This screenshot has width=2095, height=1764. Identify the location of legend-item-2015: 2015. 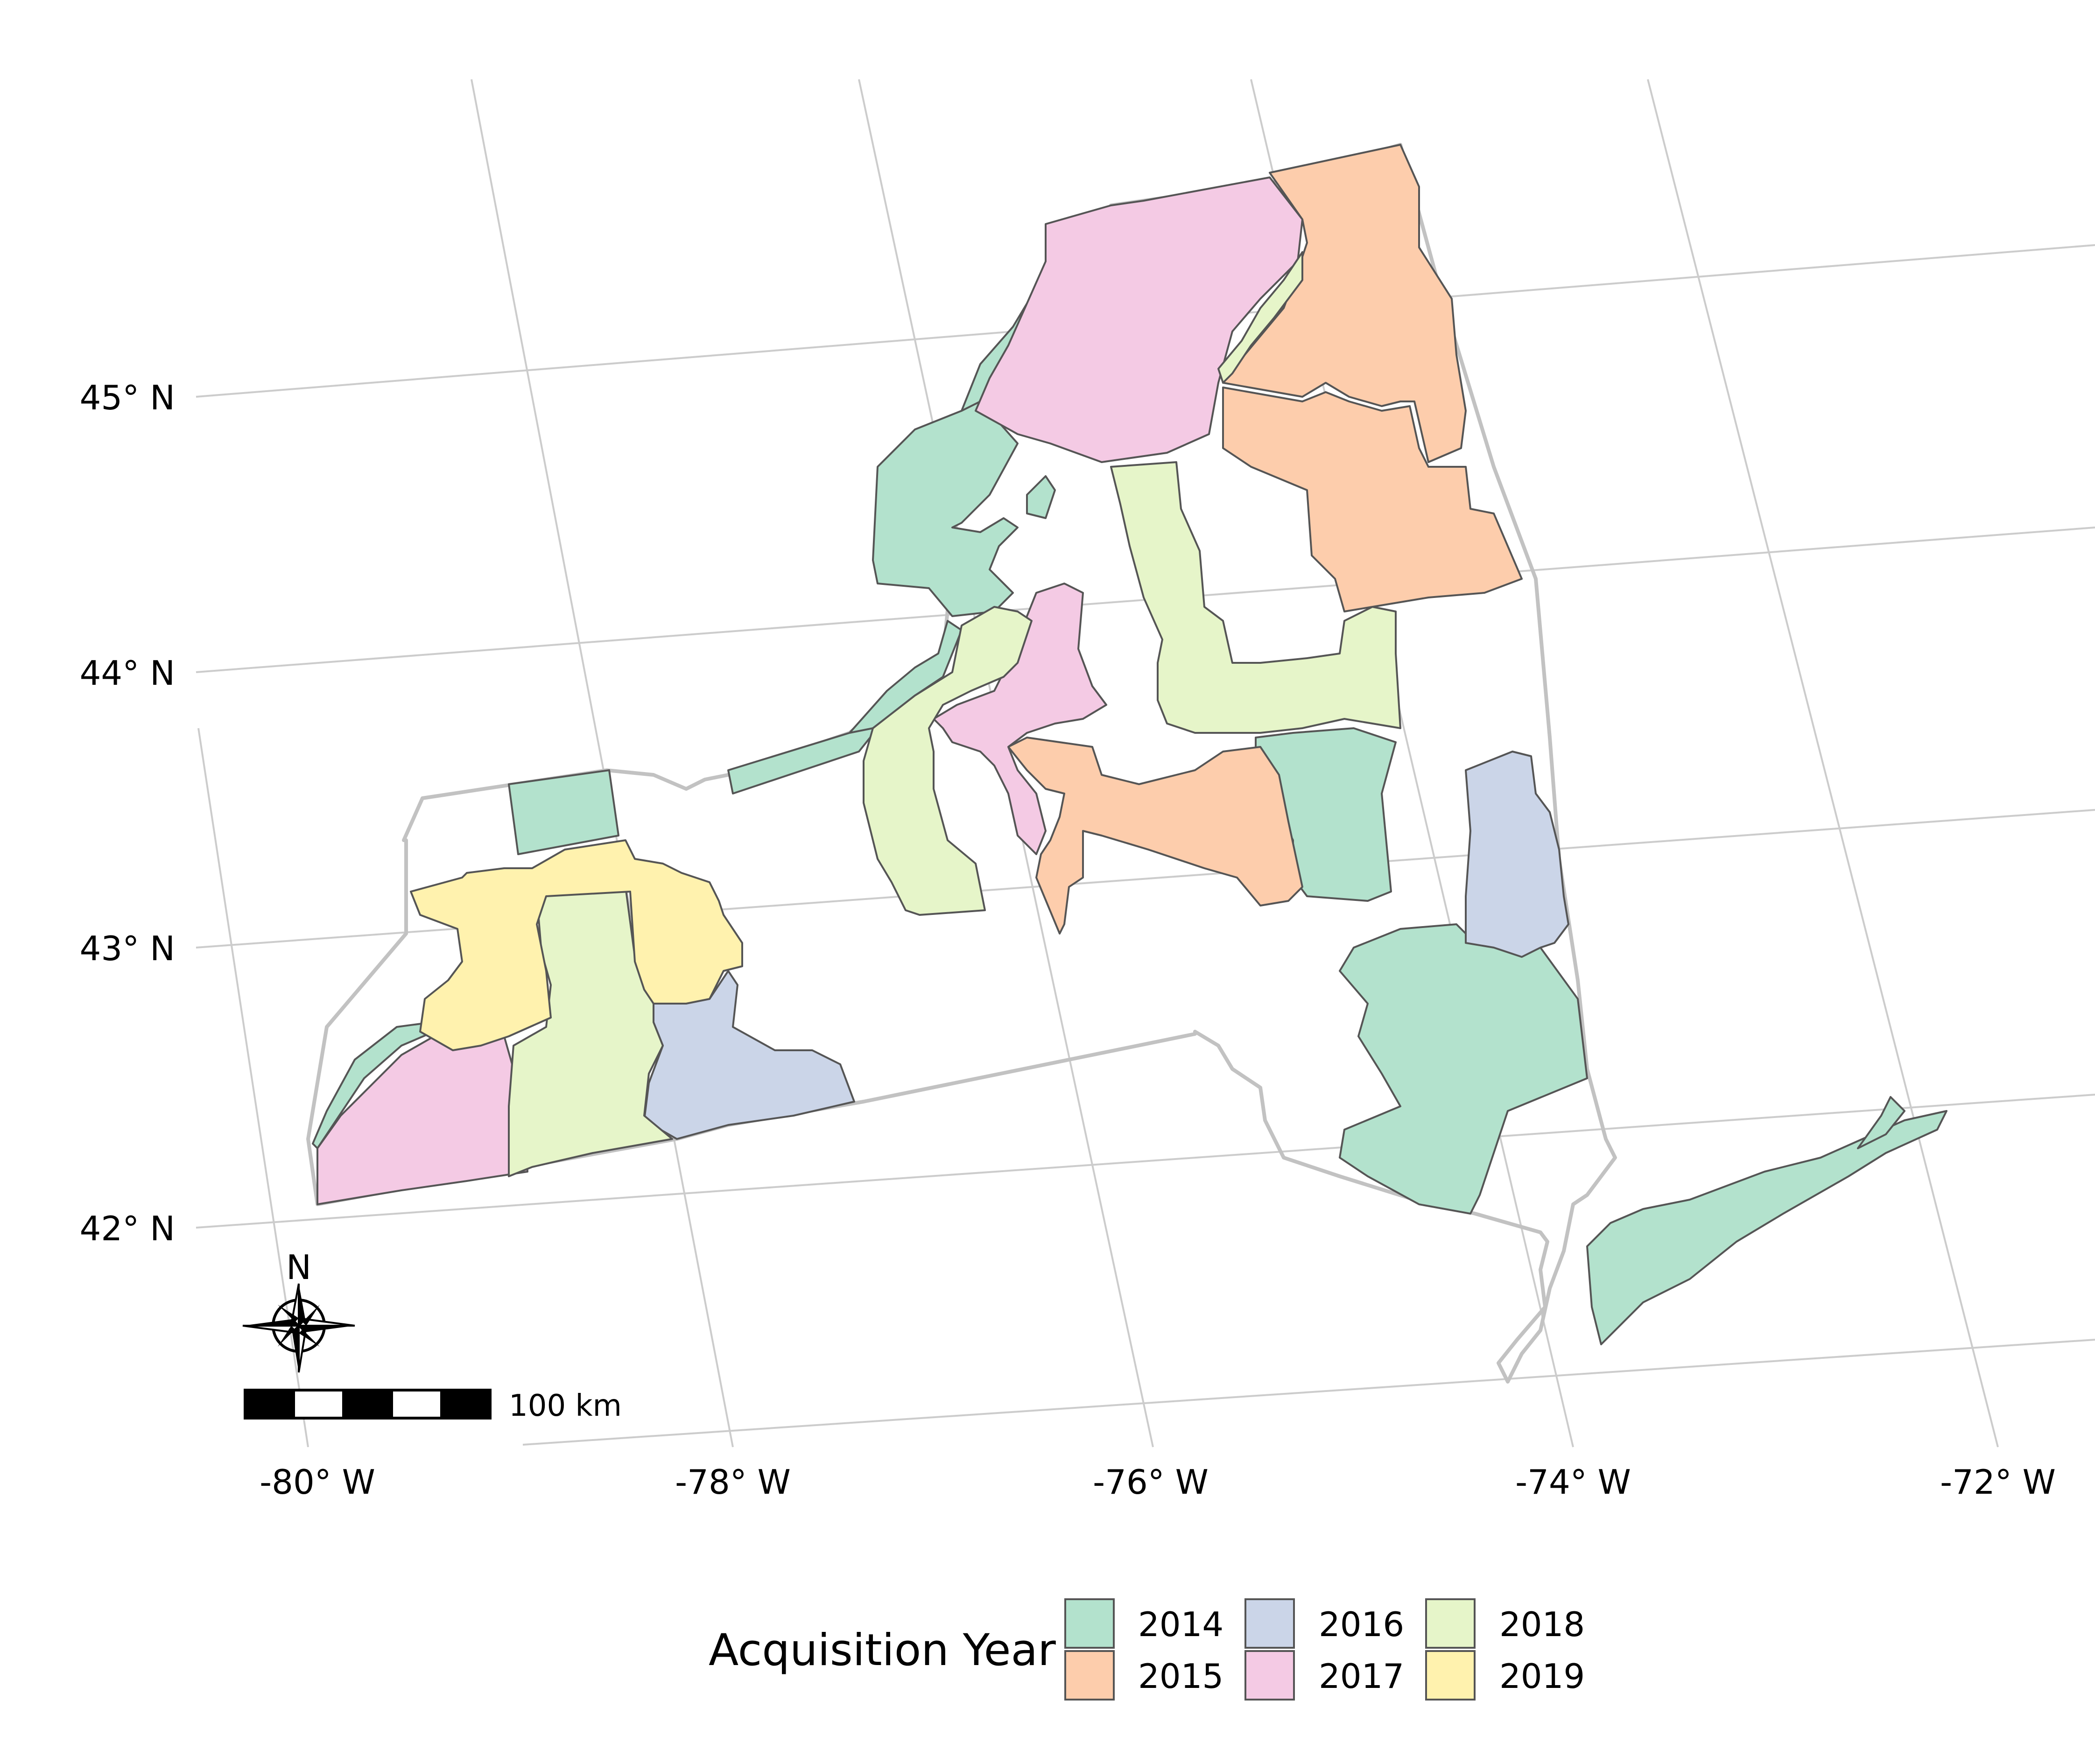
(1143, 1675).